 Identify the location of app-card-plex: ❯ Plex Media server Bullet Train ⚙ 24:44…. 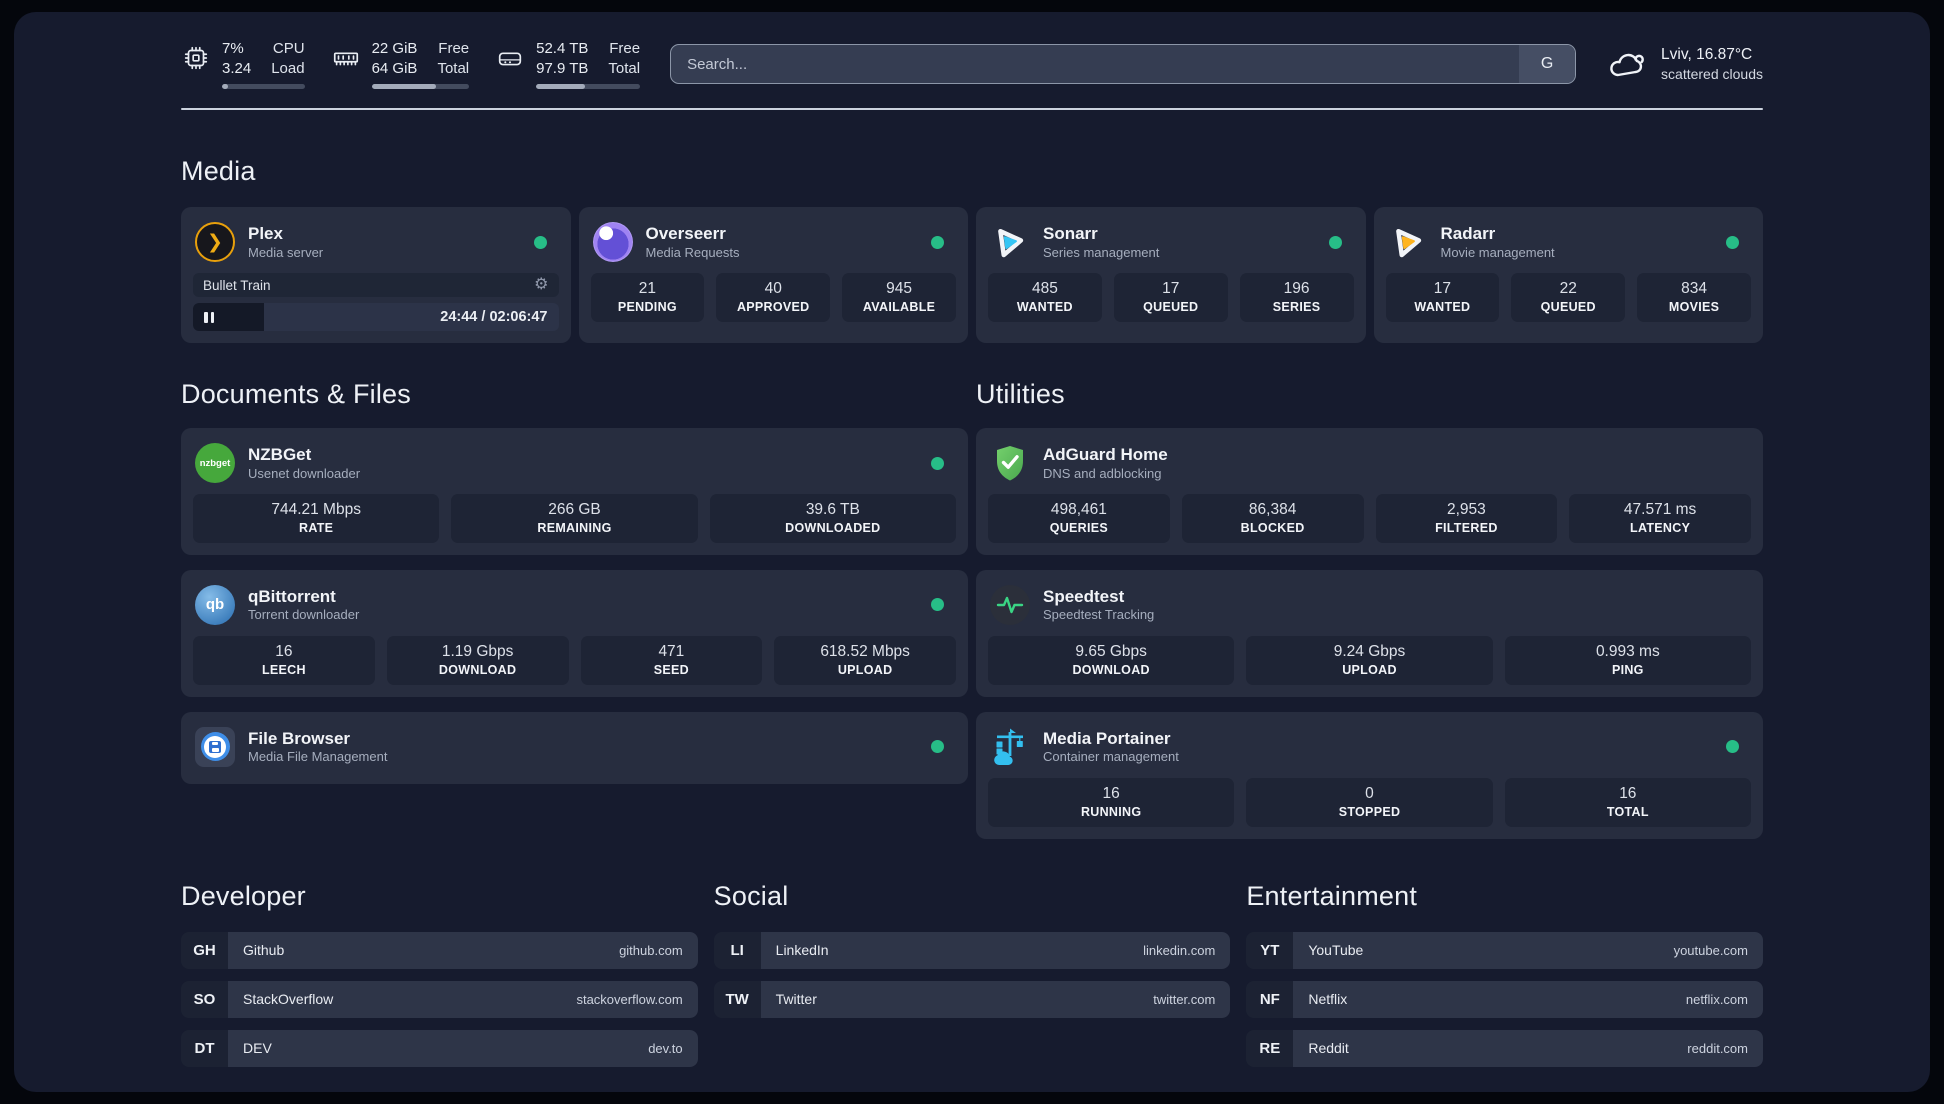
(376, 275).